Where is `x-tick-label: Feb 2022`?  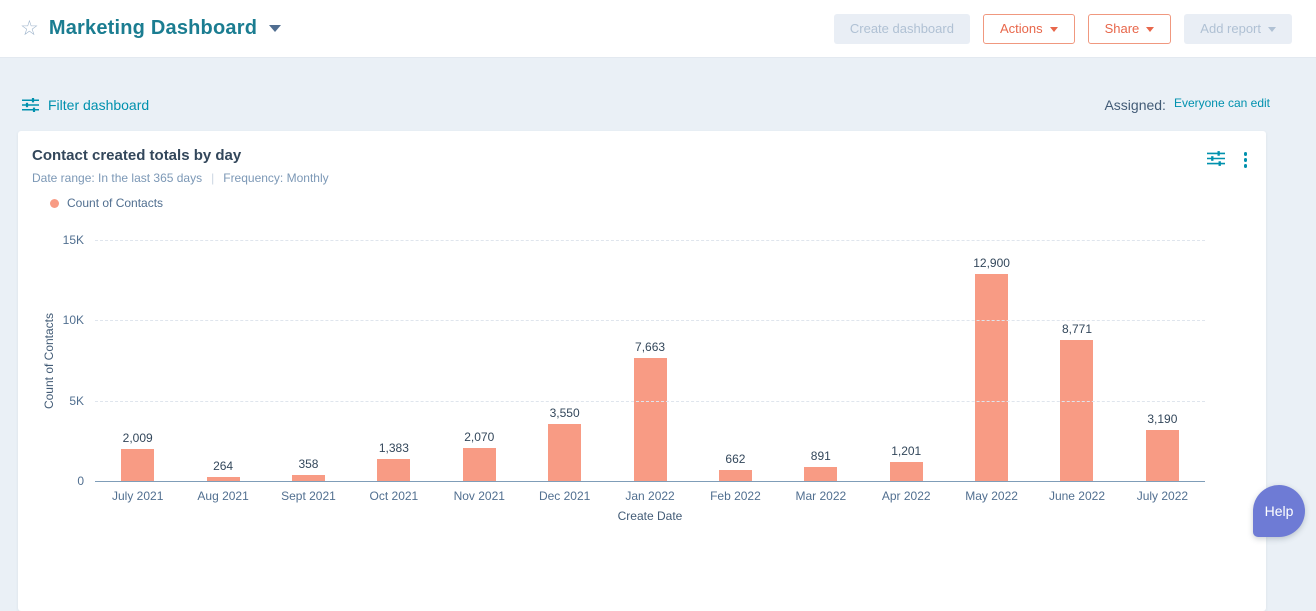 x-tick-label: Feb 2022 is located at coordinates (735, 496).